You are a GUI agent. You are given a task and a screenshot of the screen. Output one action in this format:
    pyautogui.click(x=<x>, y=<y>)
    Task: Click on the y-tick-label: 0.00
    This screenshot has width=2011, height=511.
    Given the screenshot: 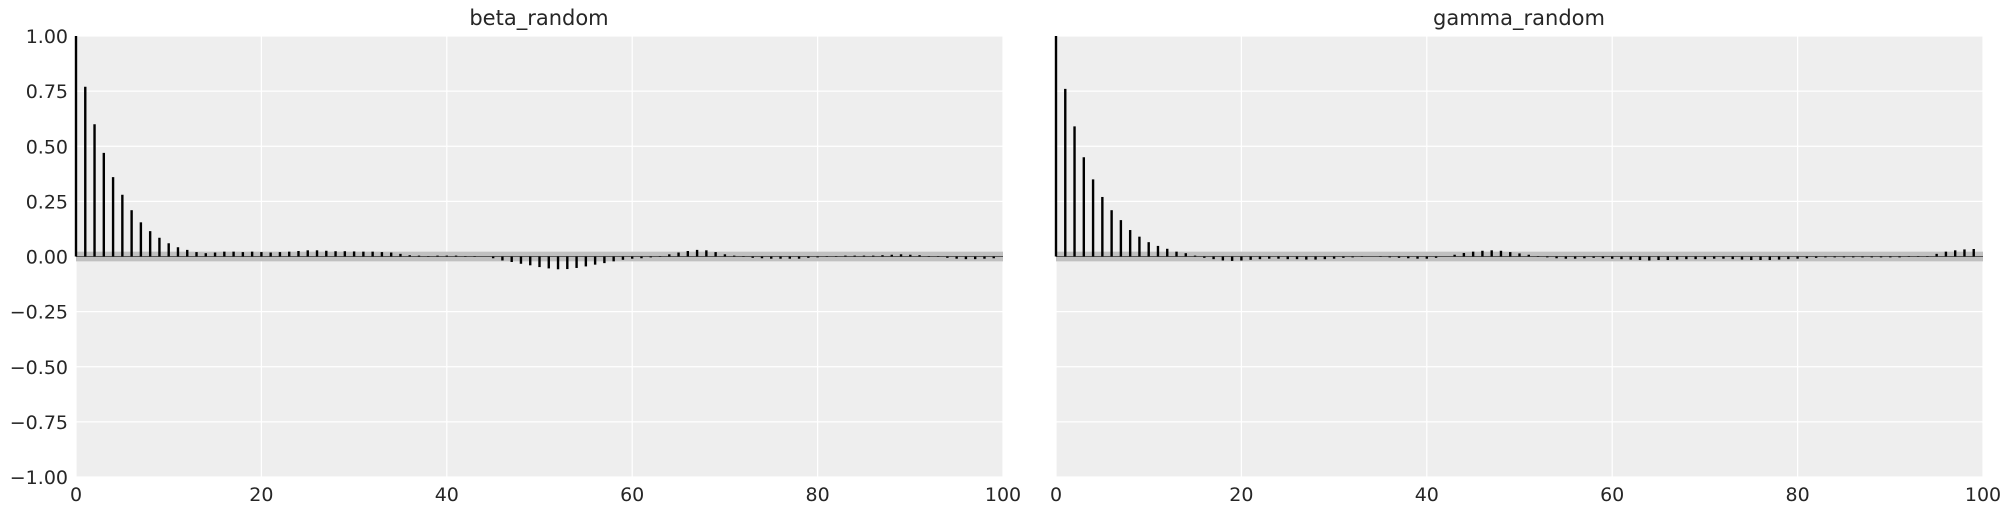 What is the action you would take?
    pyautogui.click(x=47, y=258)
    